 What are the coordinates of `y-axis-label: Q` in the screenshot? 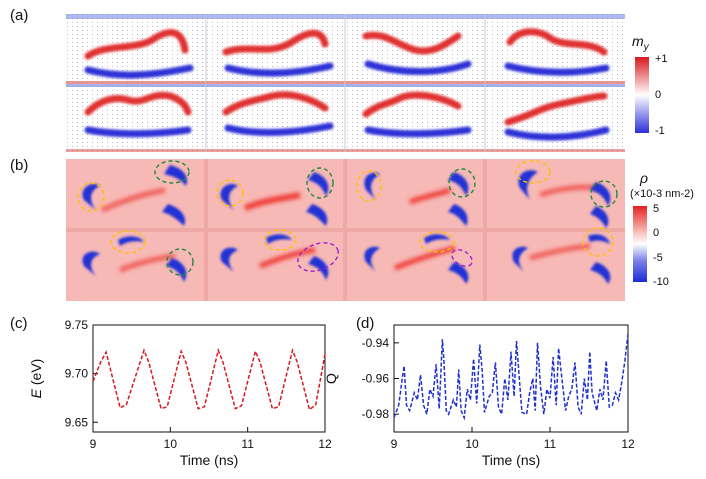 It's located at (331, 378).